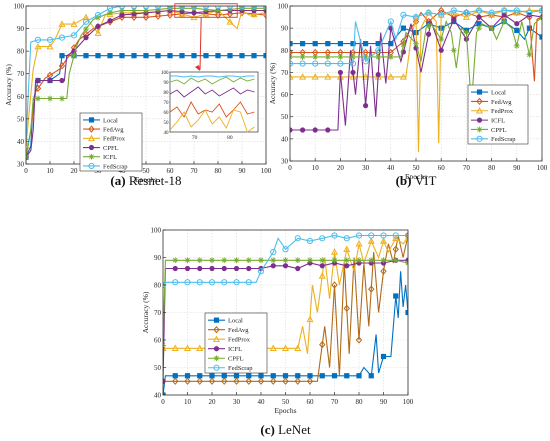 Image resolution: width=550 pixels, height=441 pixels. I want to click on x-tick-label: 90, so click(384, 402).